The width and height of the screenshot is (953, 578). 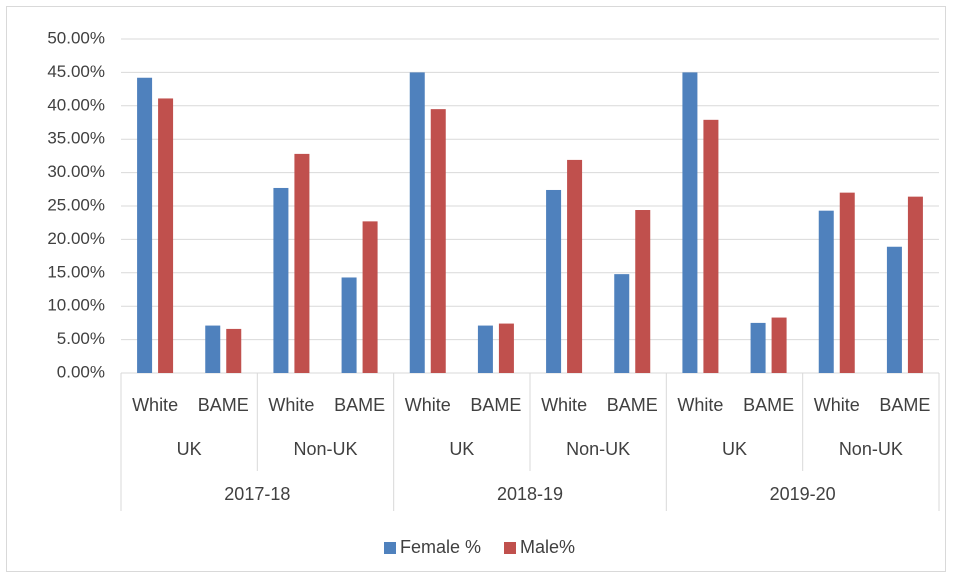 What do you see at coordinates (440, 547) in the screenshot?
I see `legend-label-female: Female %` at bounding box center [440, 547].